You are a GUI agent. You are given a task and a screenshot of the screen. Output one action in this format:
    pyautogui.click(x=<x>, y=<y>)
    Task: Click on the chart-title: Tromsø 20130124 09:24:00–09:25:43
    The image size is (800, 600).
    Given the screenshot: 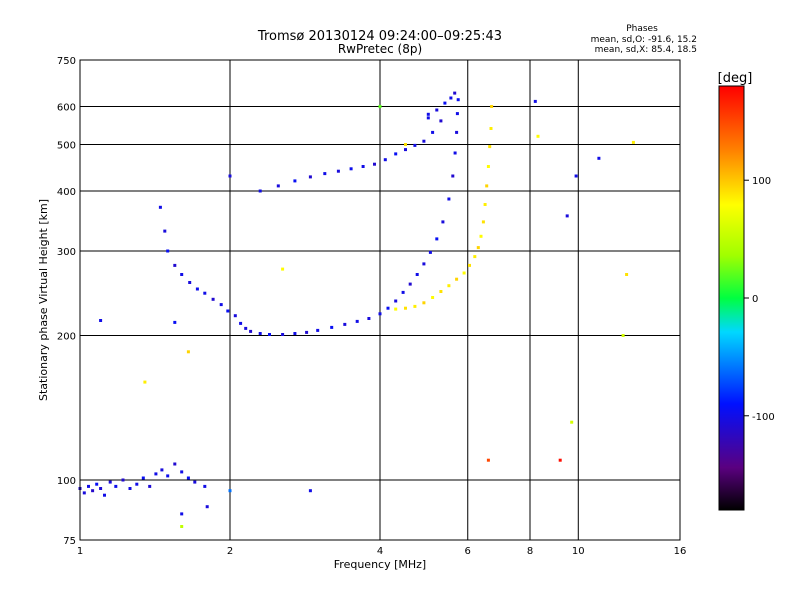 What is the action you would take?
    pyautogui.click(x=379, y=36)
    